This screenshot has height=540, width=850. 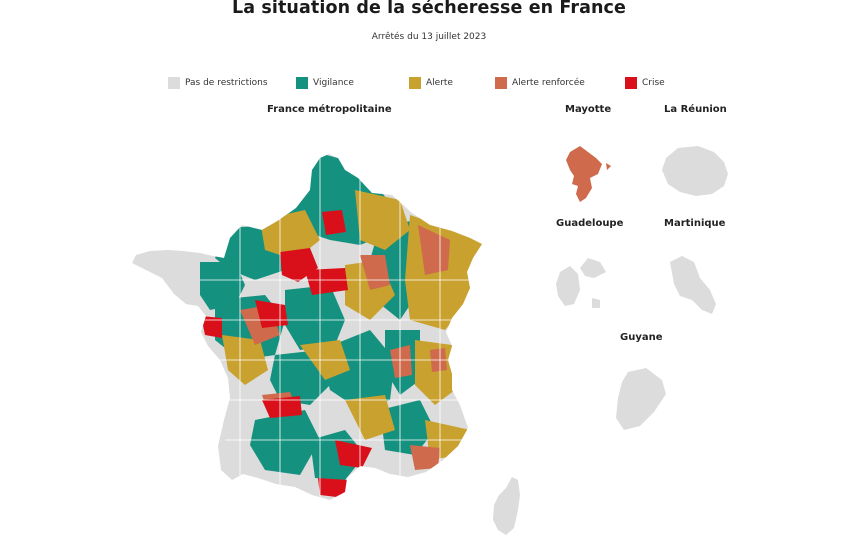 I want to click on label-martinique: Martinique, so click(x=695, y=223).